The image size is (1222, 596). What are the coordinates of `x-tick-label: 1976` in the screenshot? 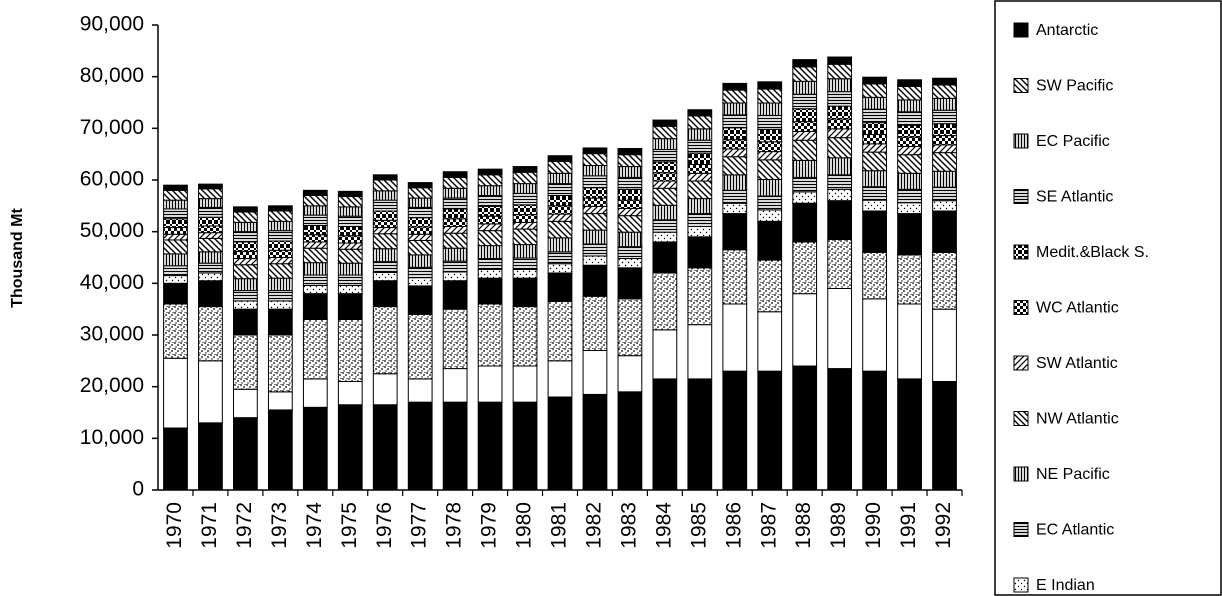 It's located at (384, 525).